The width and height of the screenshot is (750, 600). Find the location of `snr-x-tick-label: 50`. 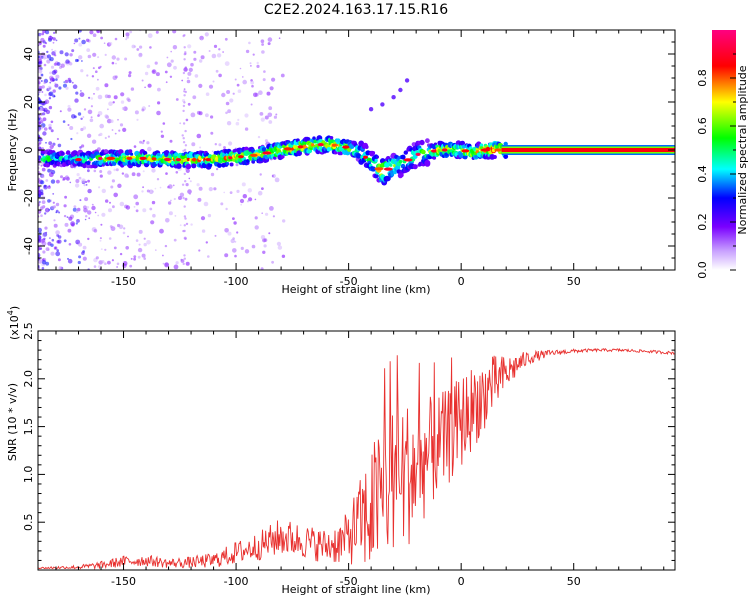

snr-x-tick-label: 50 is located at coordinates (574, 581).